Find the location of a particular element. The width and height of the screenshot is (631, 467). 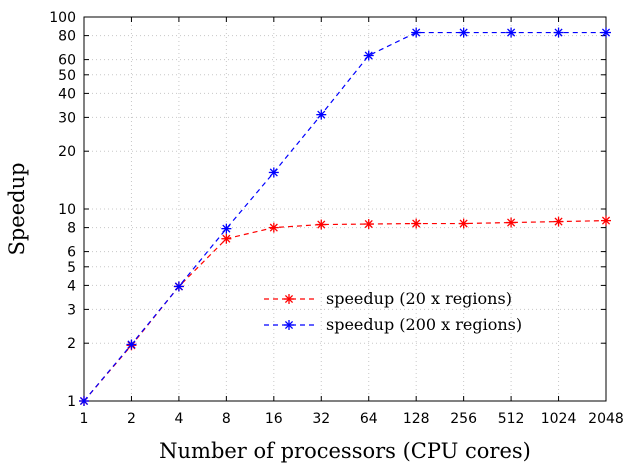

y-tick-label: 80 is located at coordinates (67, 37).